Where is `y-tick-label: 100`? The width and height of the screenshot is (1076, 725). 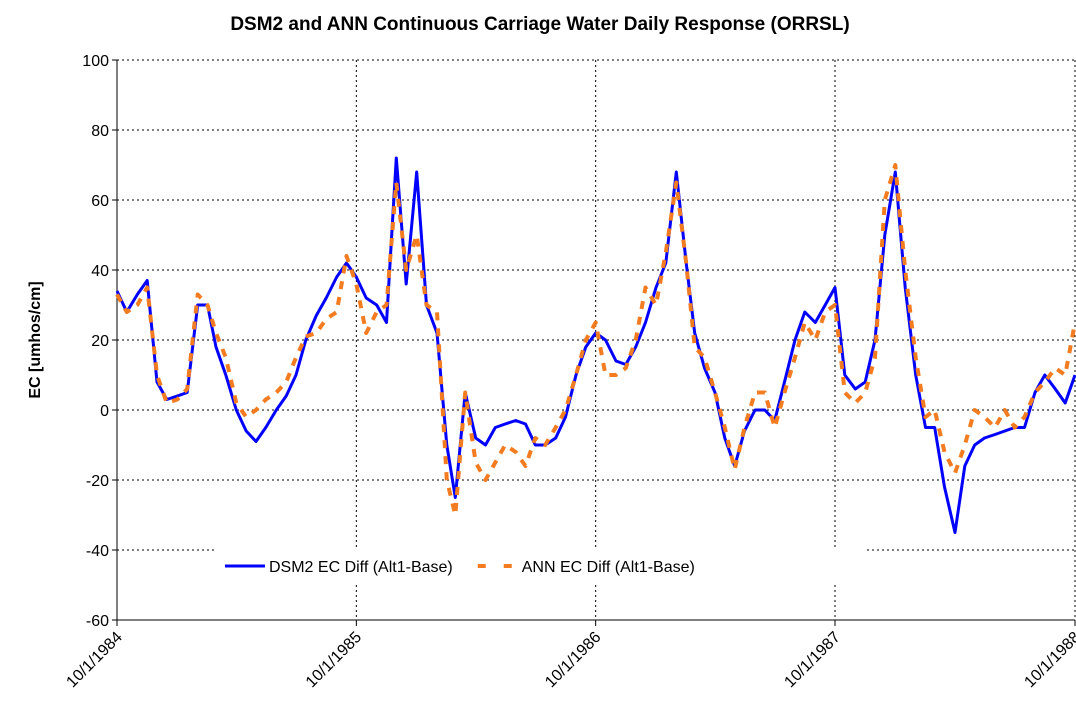
y-tick-label: 100 is located at coordinates (95, 61).